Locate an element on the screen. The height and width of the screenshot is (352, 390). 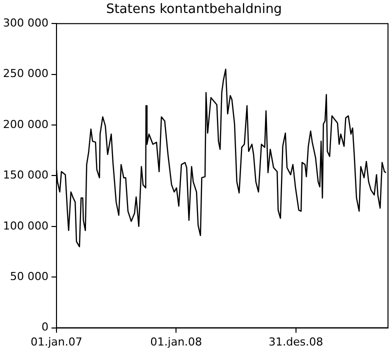
y-tick-label: 100 000 is located at coordinates (25, 225).